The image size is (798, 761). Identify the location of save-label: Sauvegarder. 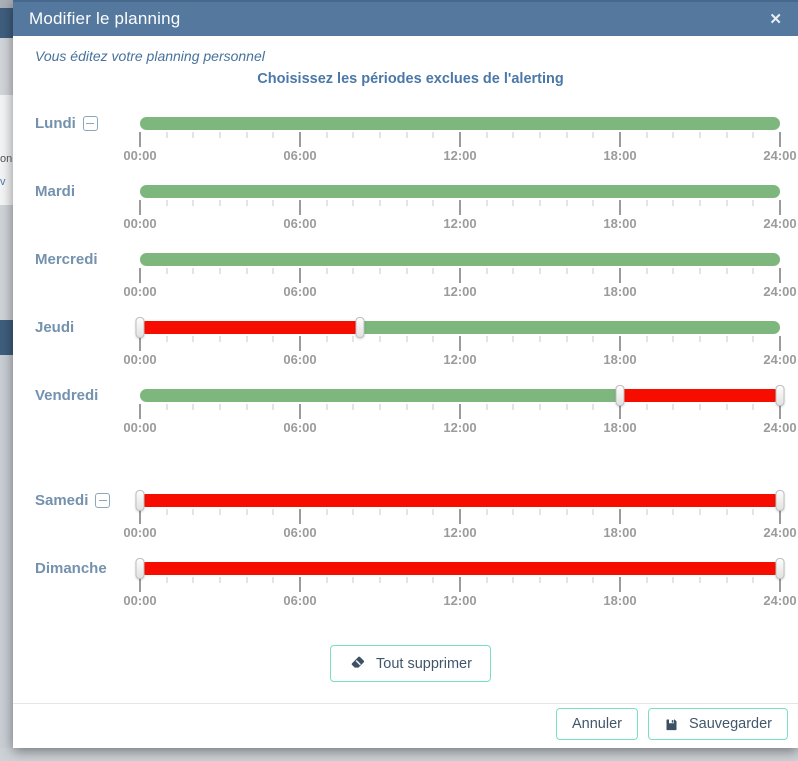
(730, 724).